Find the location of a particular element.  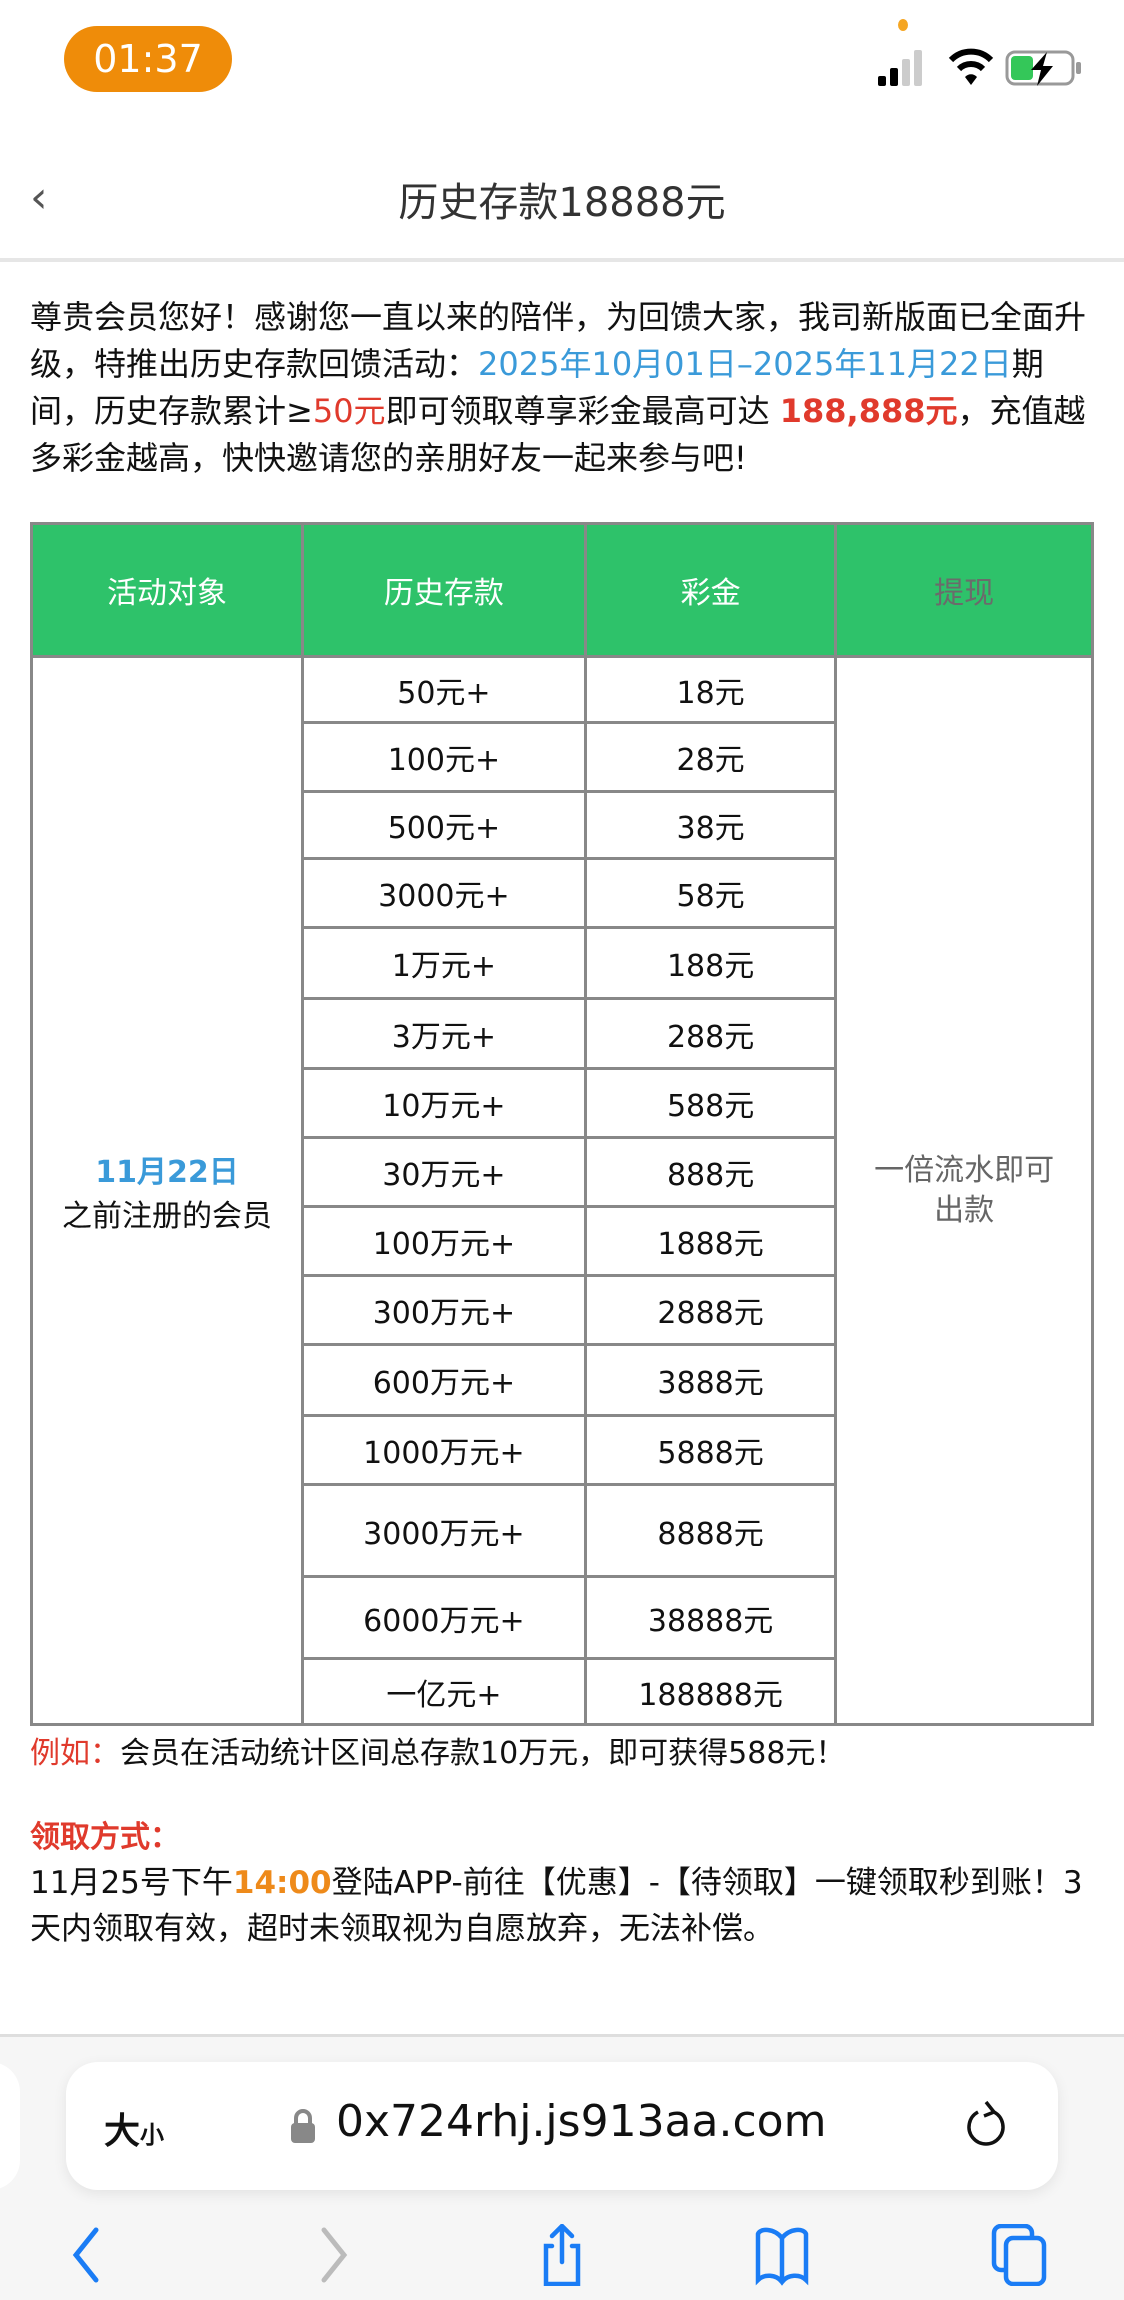

header-bonus: 彩金 is located at coordinates (710, 590).